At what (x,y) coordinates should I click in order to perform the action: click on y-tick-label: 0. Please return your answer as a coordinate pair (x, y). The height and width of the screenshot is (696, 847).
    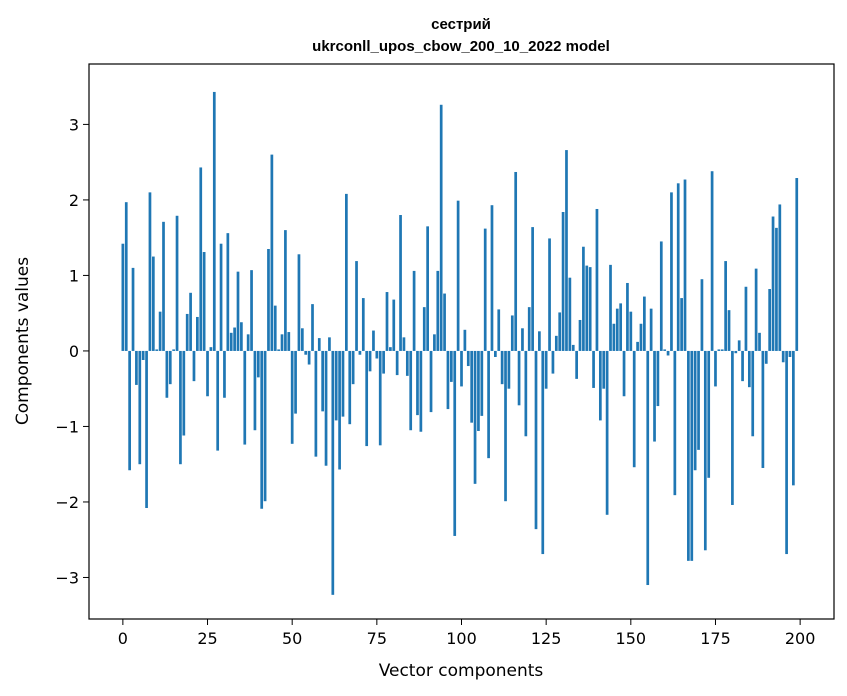
    Looking at the image, I should click on (74, 351).